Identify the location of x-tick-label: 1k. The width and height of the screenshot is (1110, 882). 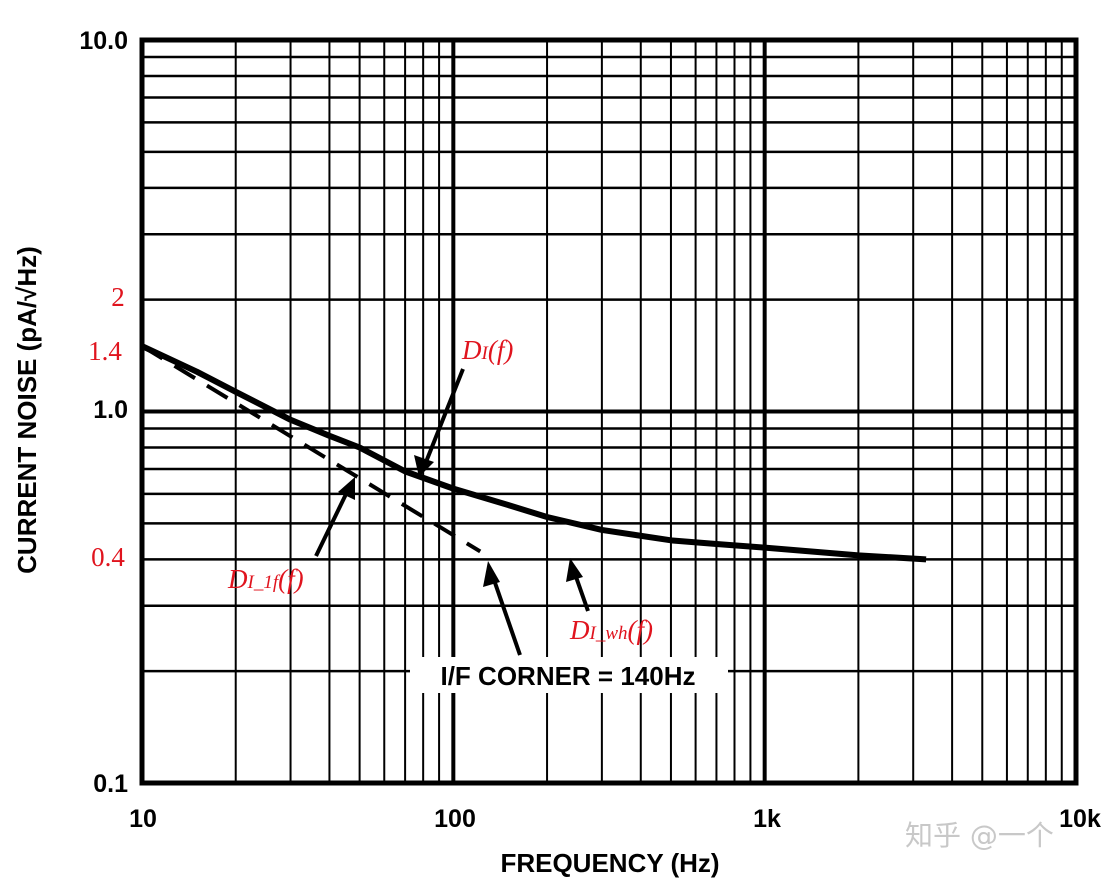
(767, 819).